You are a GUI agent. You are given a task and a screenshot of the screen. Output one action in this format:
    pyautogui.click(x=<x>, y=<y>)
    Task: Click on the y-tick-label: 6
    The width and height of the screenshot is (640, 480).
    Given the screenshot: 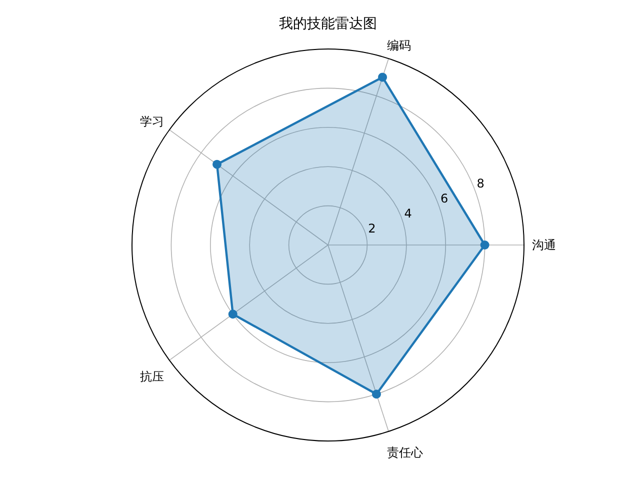 What is the action you would take?
    pyautogui.click(x=444, y=198)
    